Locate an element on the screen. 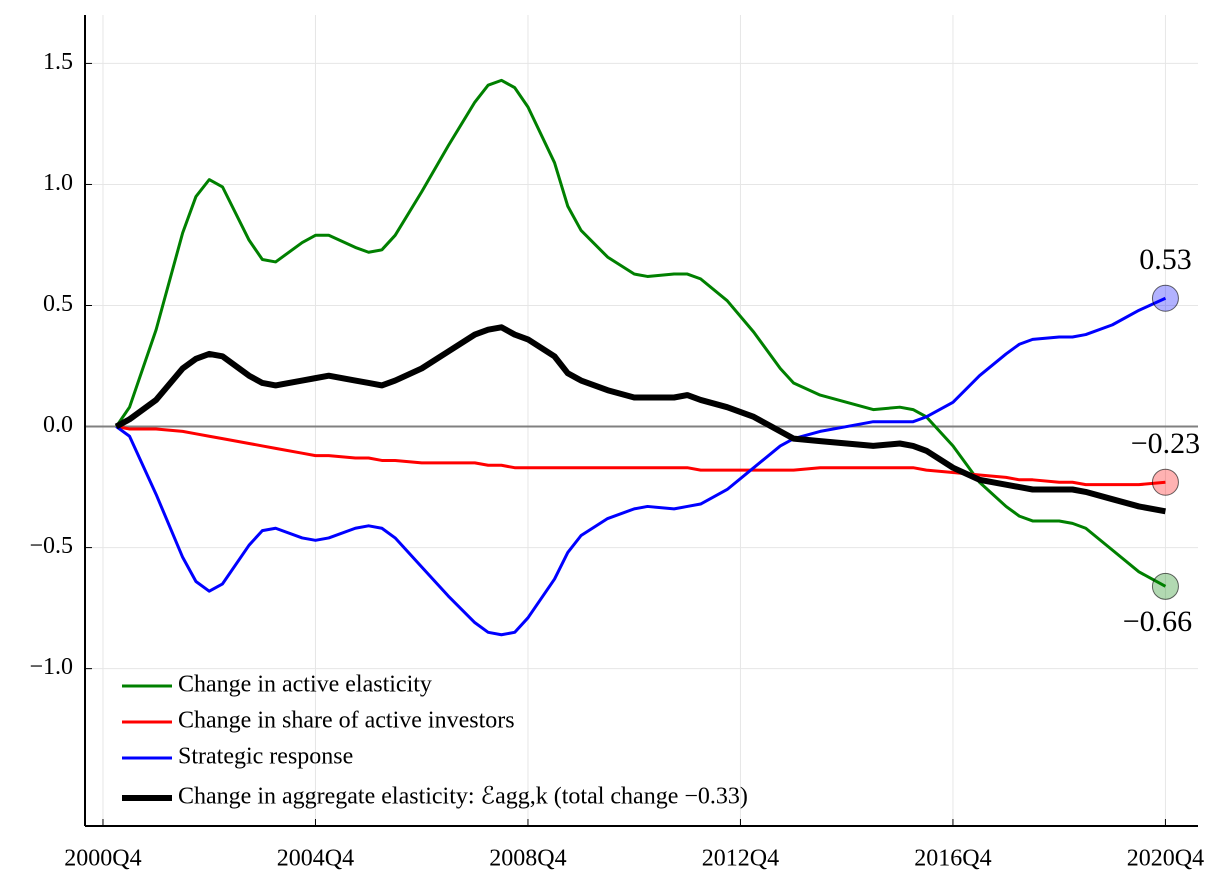 The width and height of the screenshot is (1222, 880). y-tick-label: 0.0 is located at coordinates (58, 425).